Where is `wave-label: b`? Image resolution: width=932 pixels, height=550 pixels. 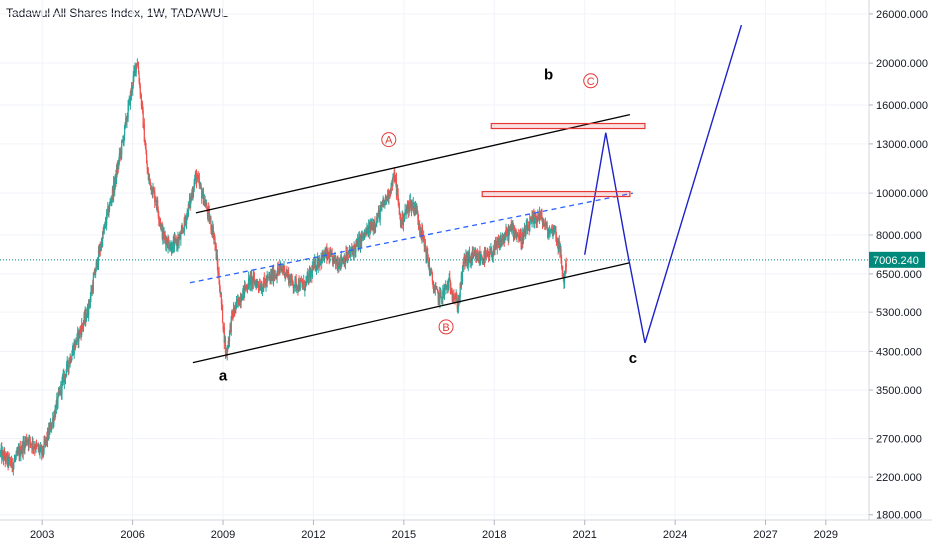
wave-label: b is located at coordinates (548, 75).